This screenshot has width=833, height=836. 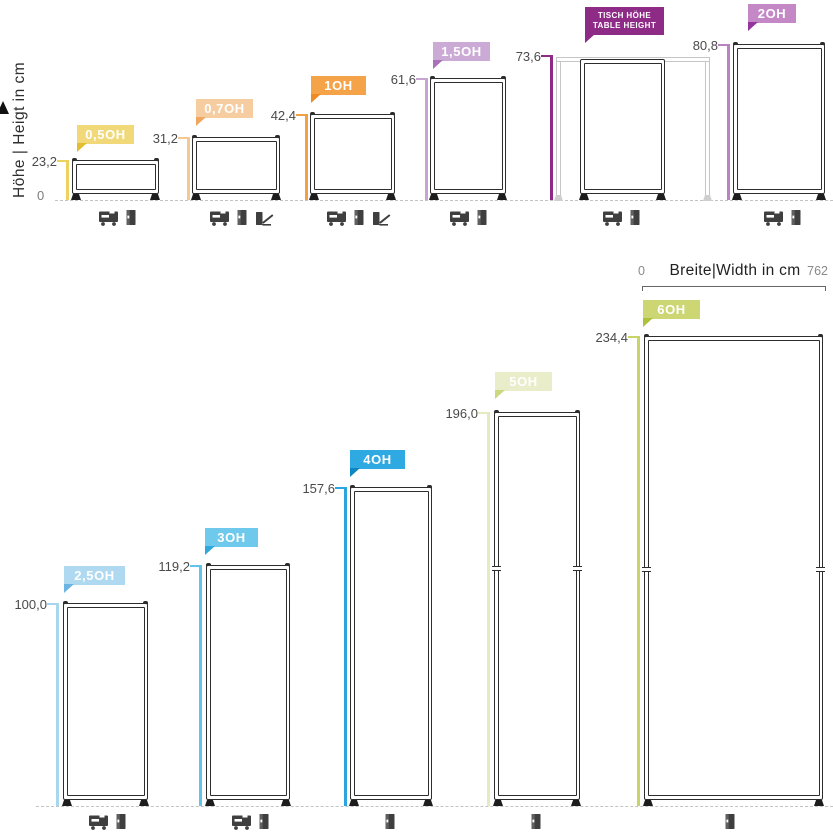 I want to click on height-measure-0-7oh: 31,2, so click(x=171, y=165).